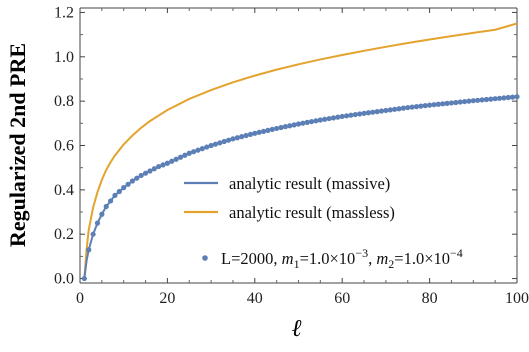  I want to click on x-tick-label: 60, so click(342, 298).